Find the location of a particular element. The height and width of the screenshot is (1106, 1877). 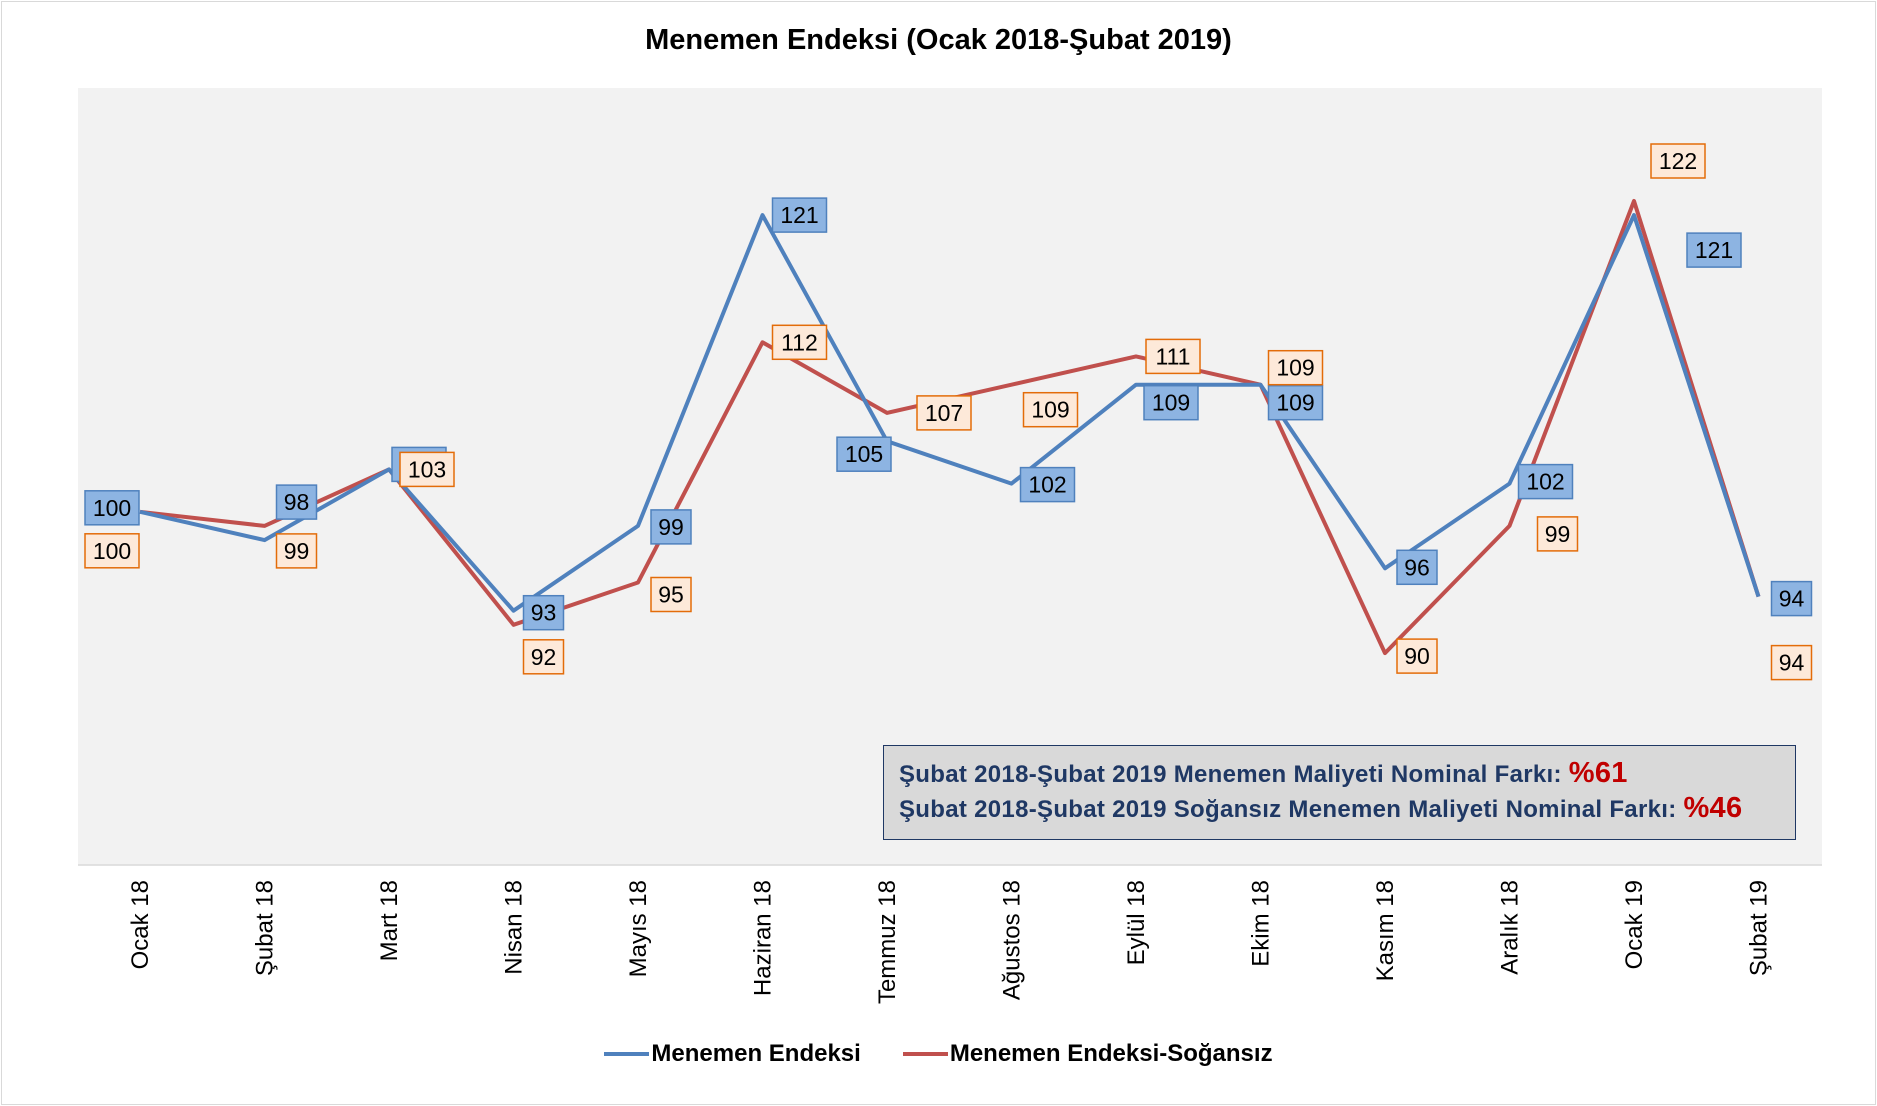

x-tick-label: Şubat 18 is located at coordinates (265, 928).